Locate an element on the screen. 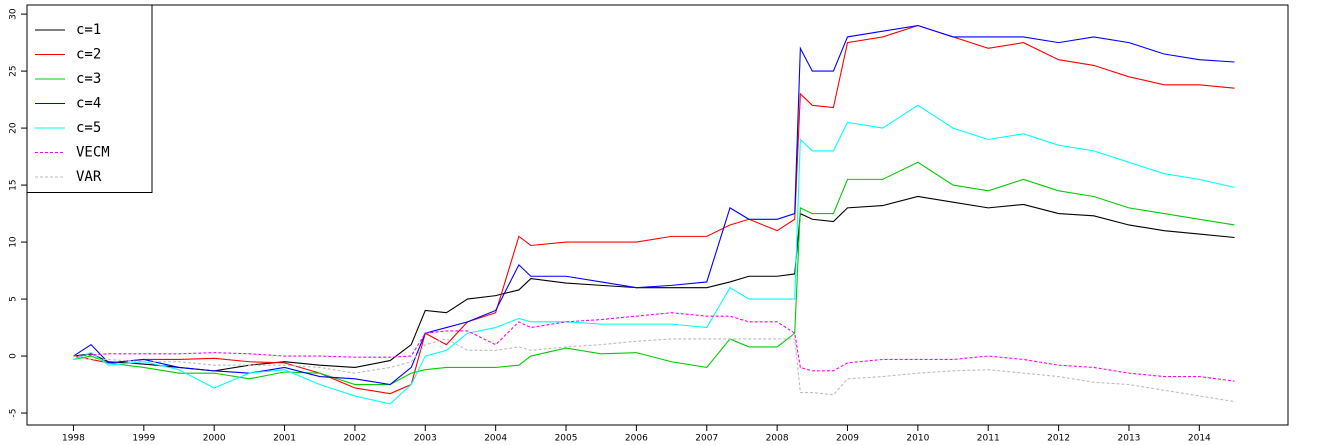  x-tick-label: 2000 is located at coordinates (214, 439).